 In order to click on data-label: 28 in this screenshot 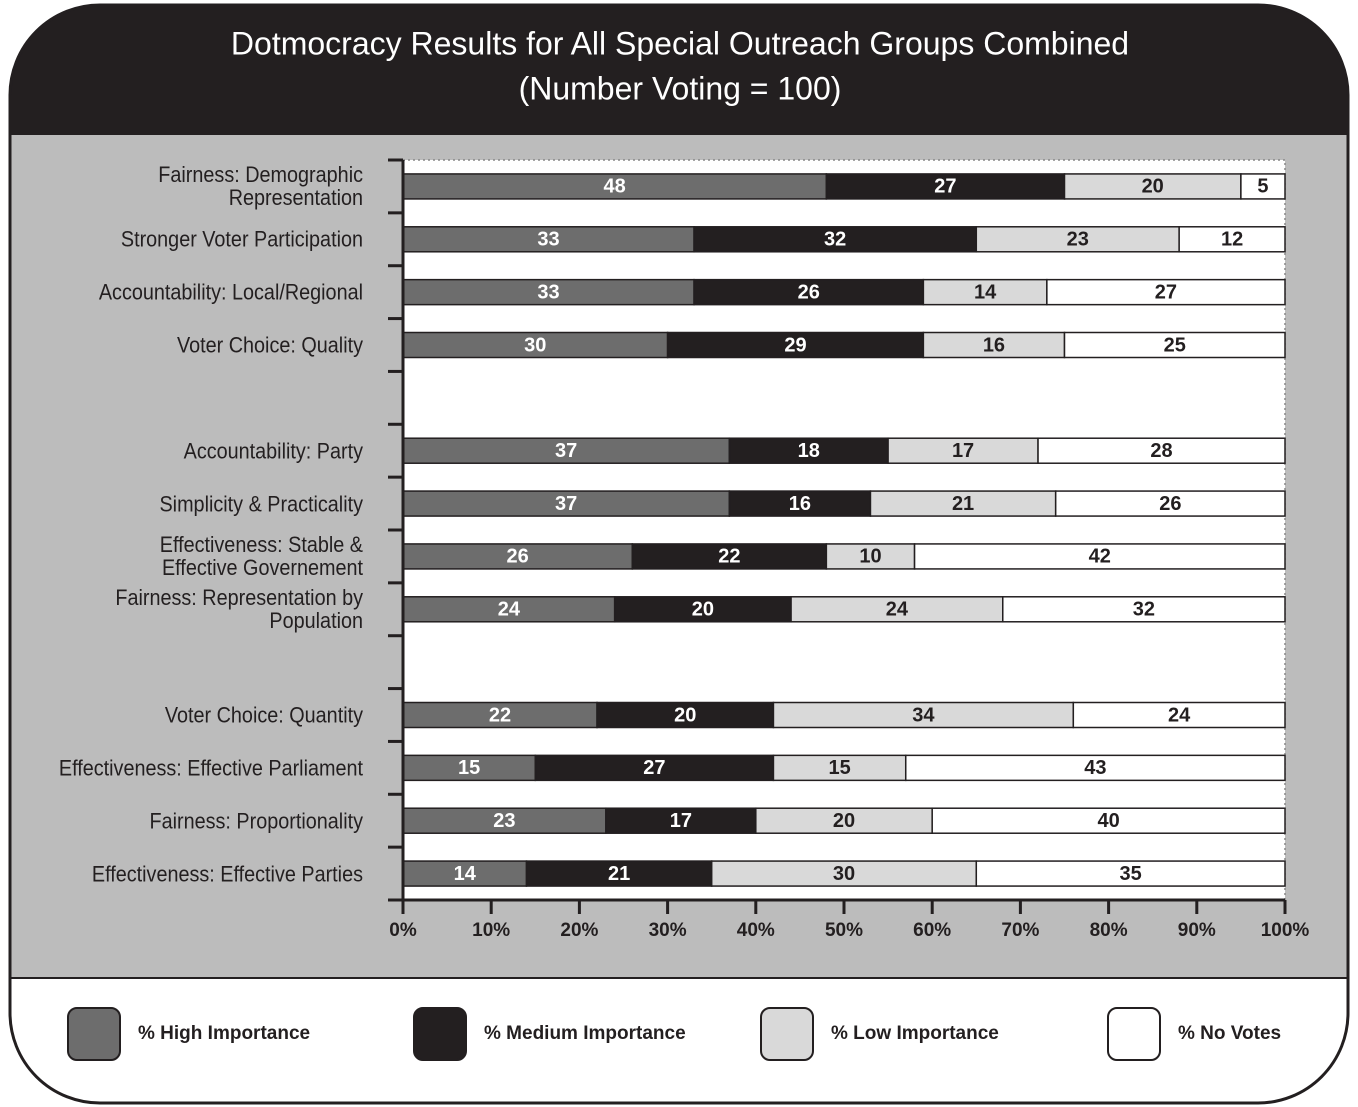, I will do `click(1161, 451)`.